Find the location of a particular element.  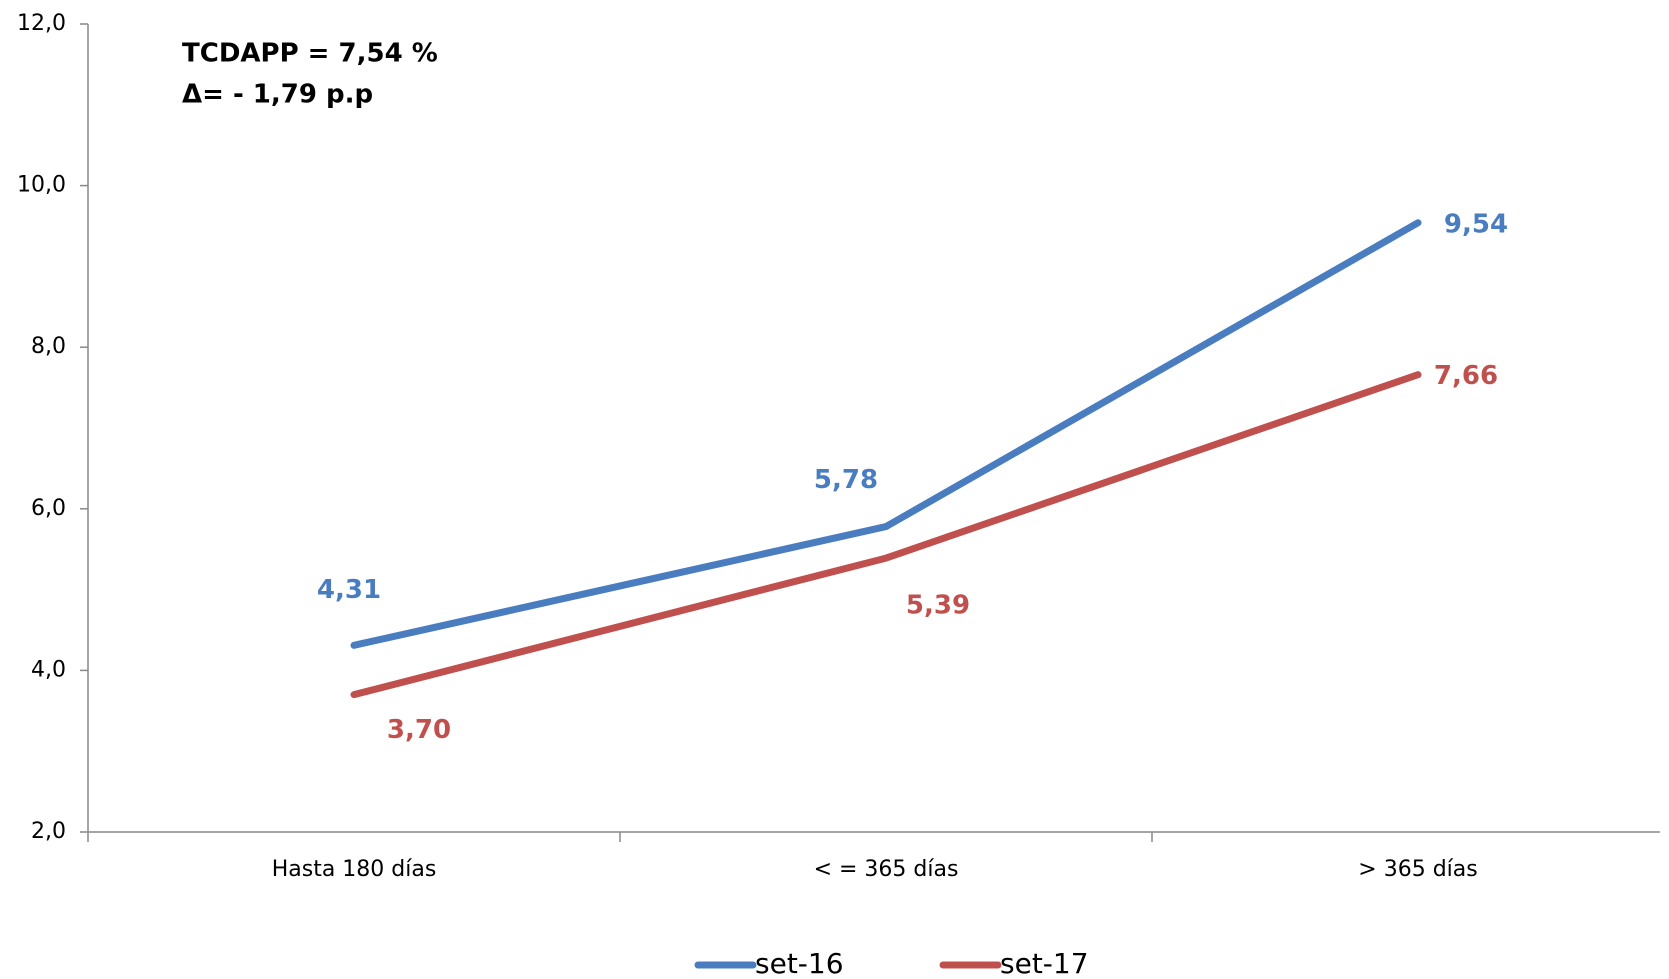

data-label: 3,70 is located at coordinates (419, 730).